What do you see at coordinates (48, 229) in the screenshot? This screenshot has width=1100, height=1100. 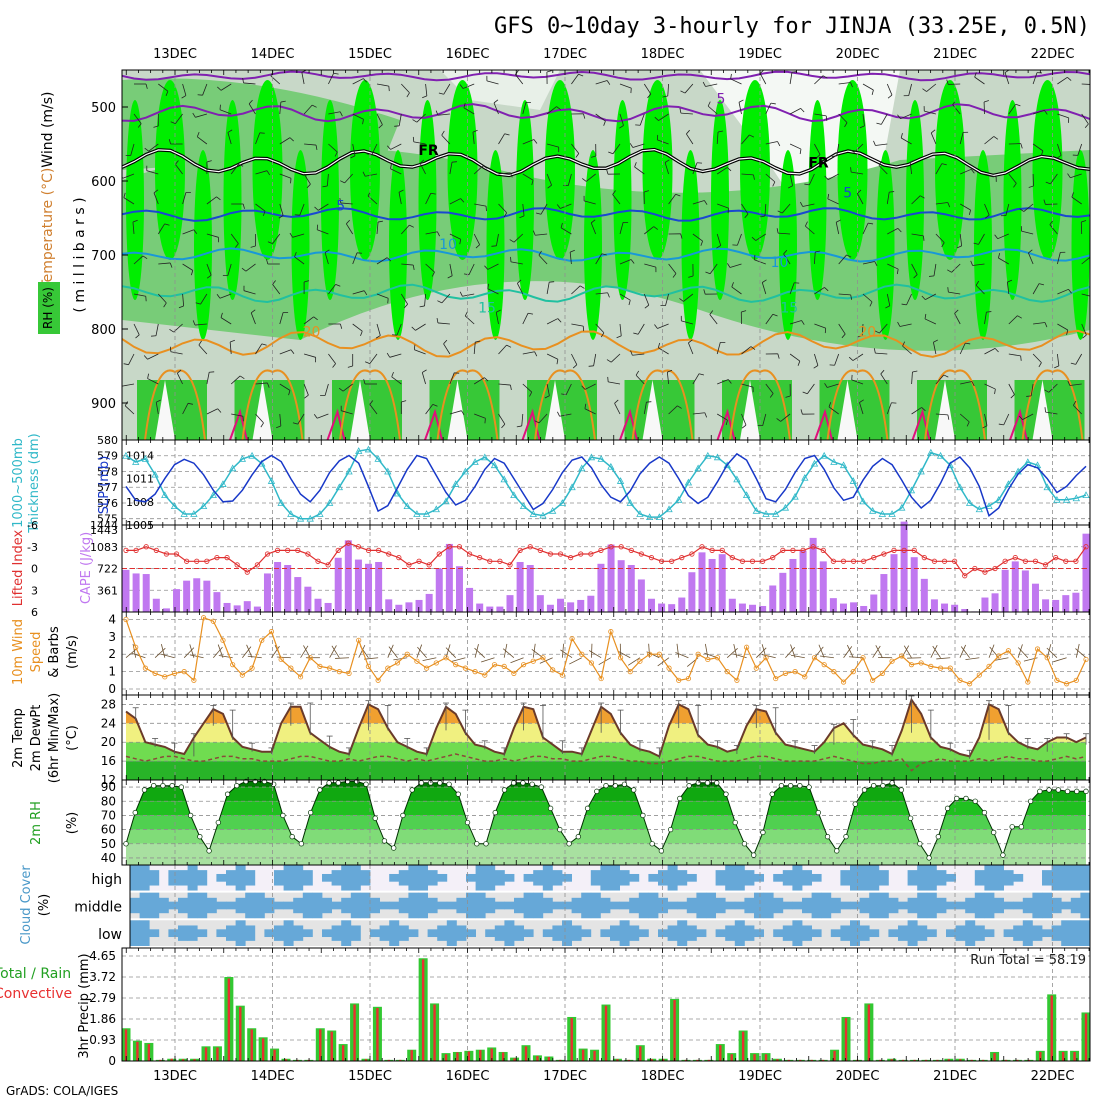 I see `y-axis-label-part: Temperature (°C)` at bounding box center [48, 229].